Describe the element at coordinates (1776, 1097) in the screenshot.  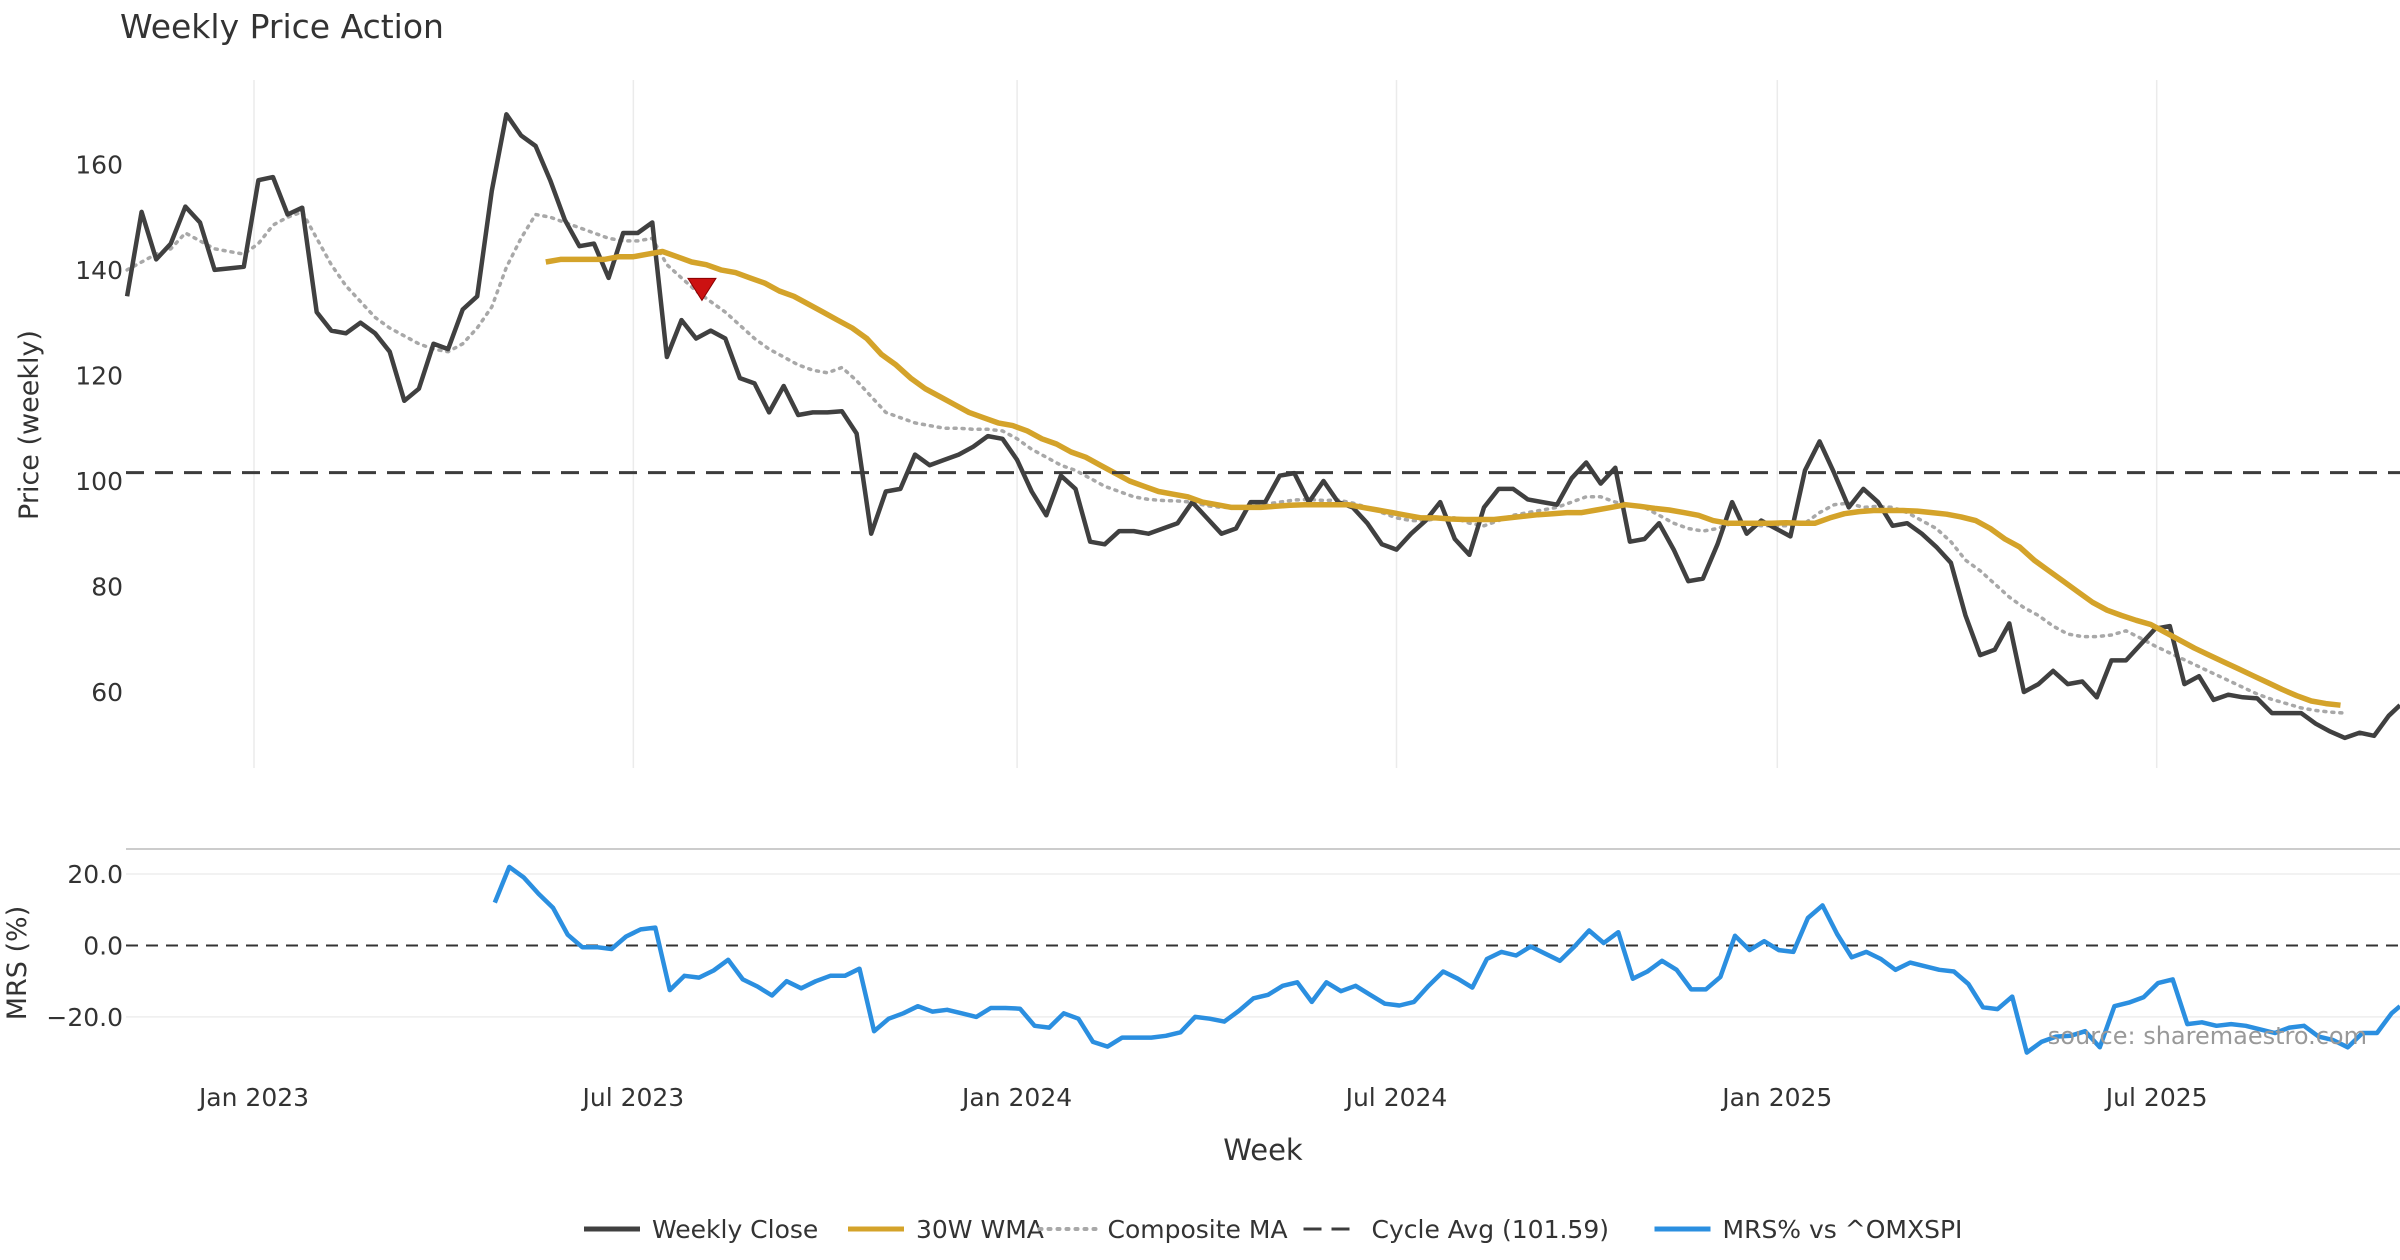
I see `x-tick-jan-2025: Jan 2025` at that location.